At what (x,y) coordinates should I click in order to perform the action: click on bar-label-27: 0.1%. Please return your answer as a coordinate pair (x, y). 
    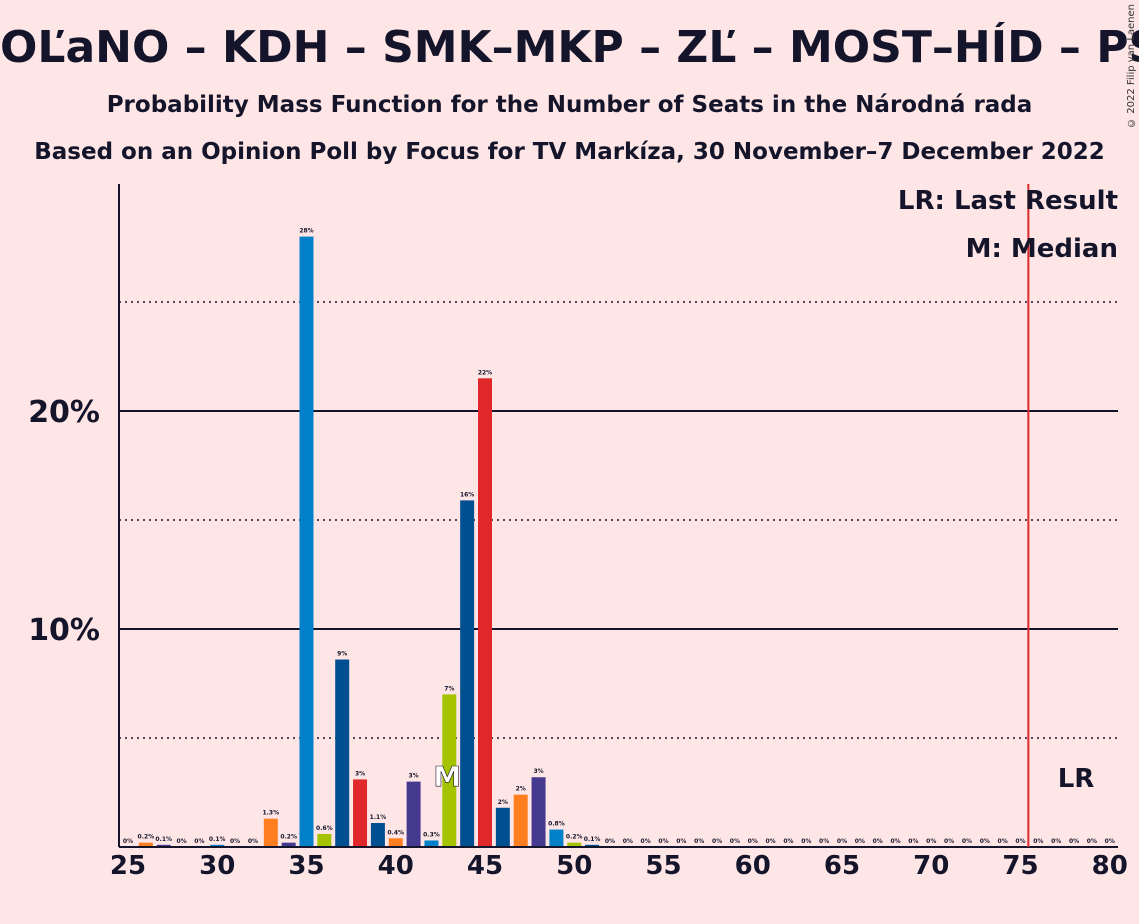
    Looking at the image, I should click on (163, 839).